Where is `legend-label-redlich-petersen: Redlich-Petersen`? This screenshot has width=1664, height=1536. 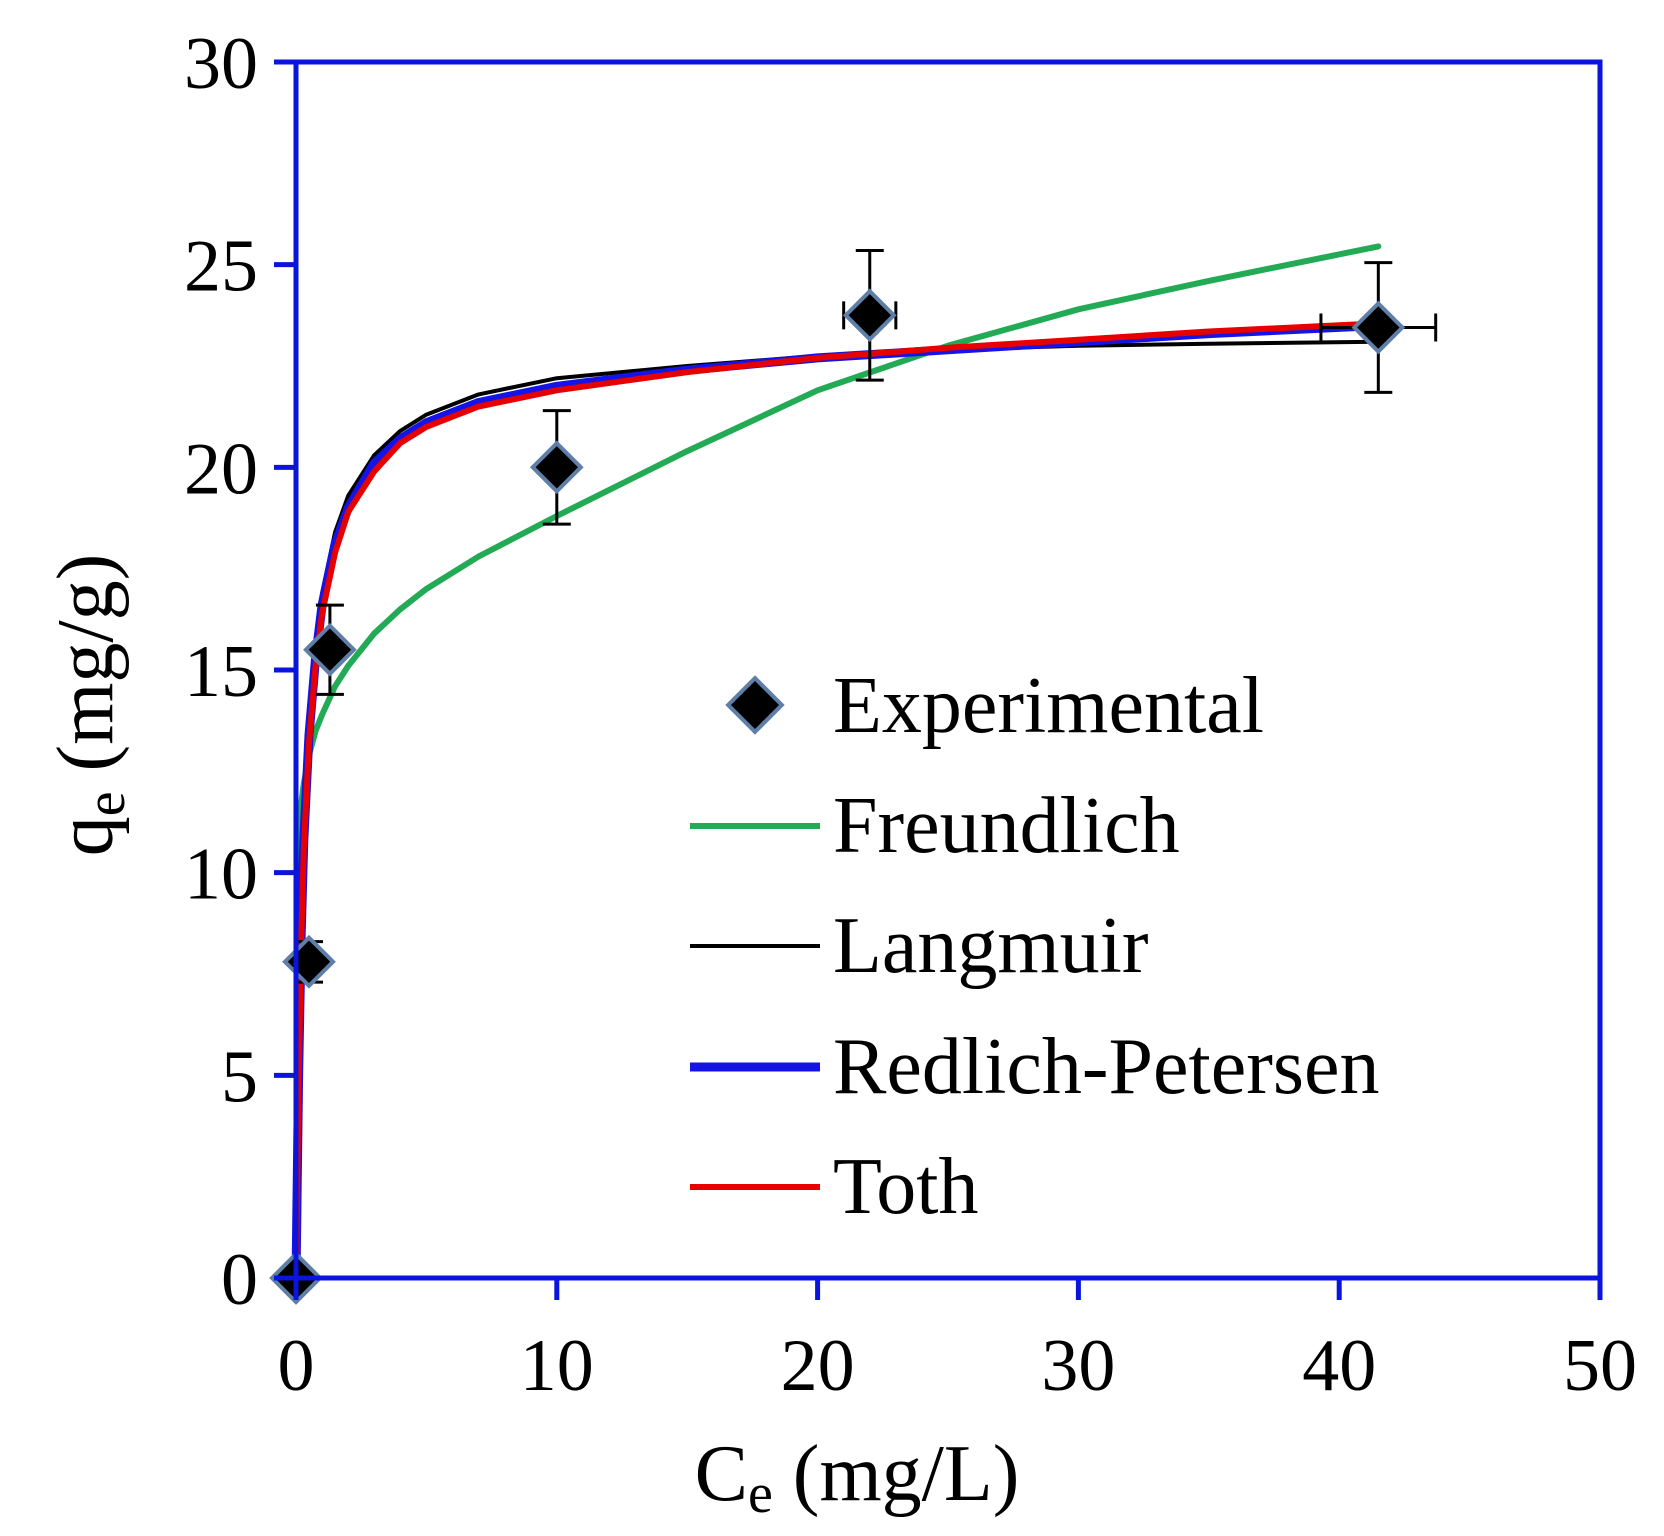
legend-label-redlich-petersen: Redlich-Petersen is located at coordinates (1106, 1067).